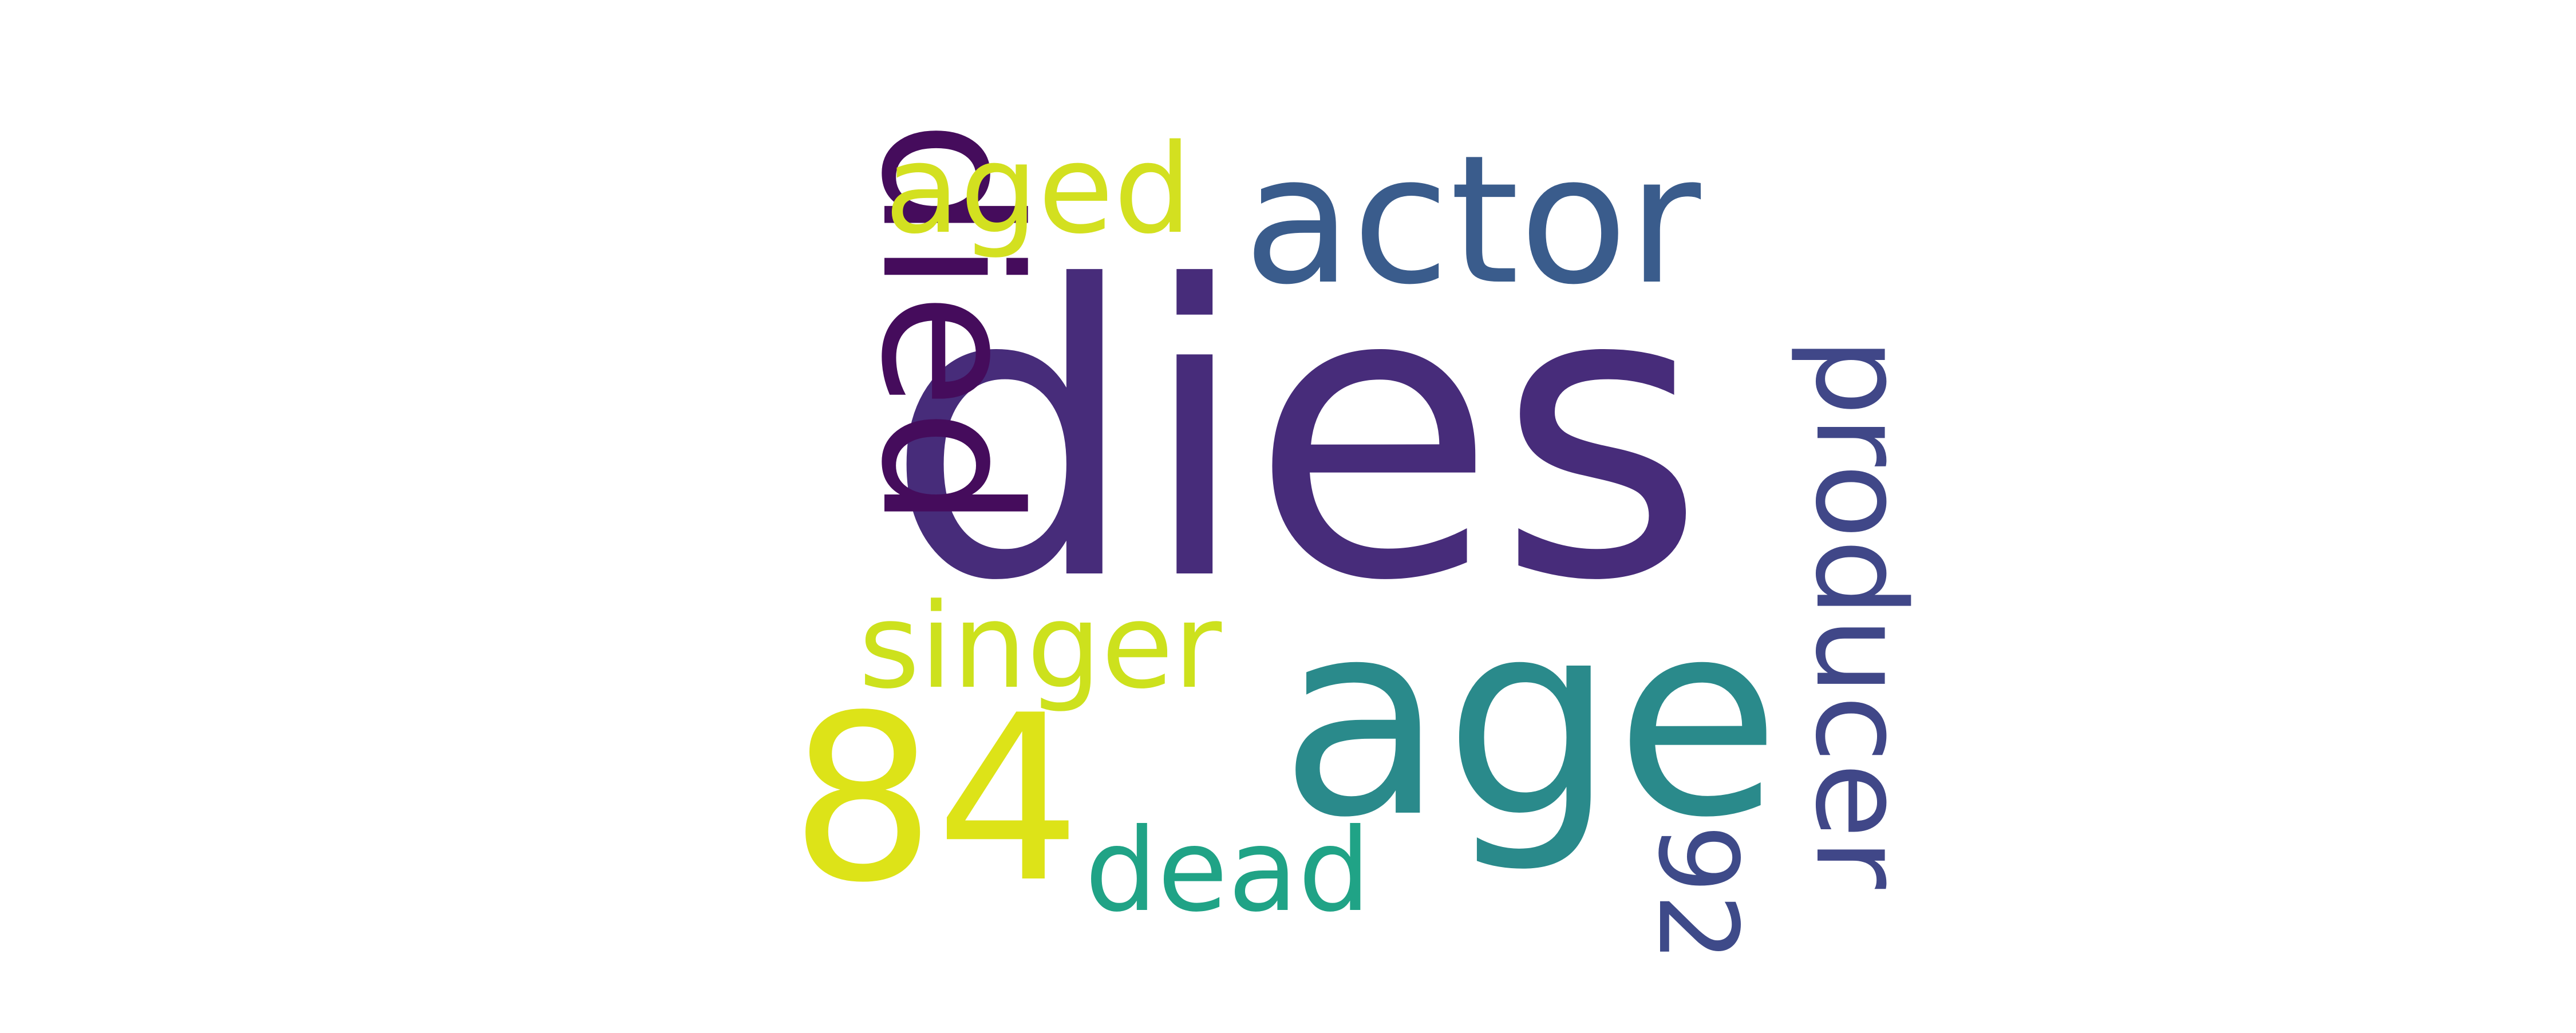 The image size is (2576, 1033). What do you see at coordinates (1040, 647) in the screenshot?
I see `word-singer: singer` at bounding box center [1040, 647].